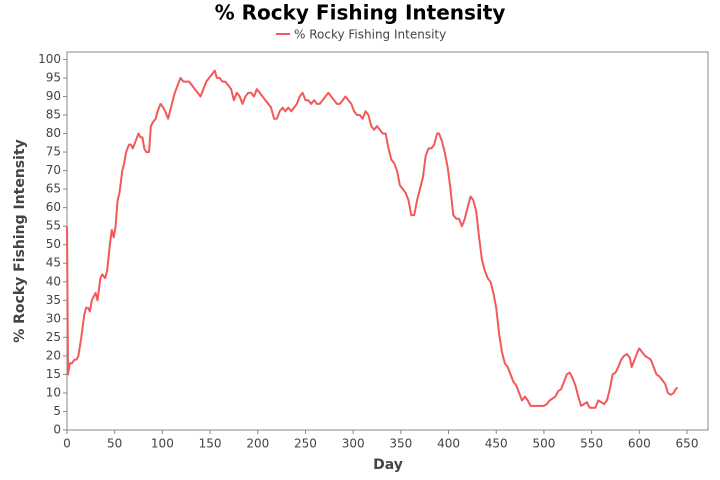 Image resolution: width=720 pixels, height=480 pixels. Describe the element at coordinates (687, 444) in the screenshot. I see `x-tick-label: 650` at that location.